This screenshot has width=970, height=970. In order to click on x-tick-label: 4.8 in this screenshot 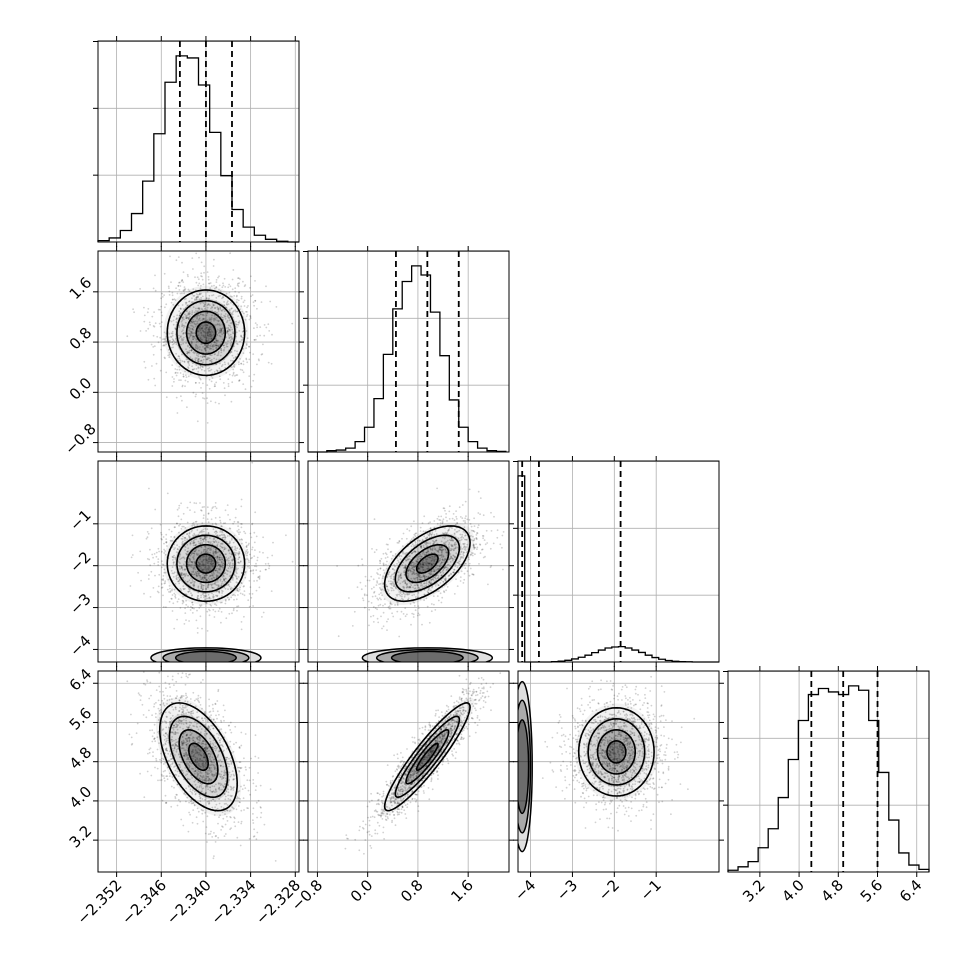, I will do `click(833, 891)`.